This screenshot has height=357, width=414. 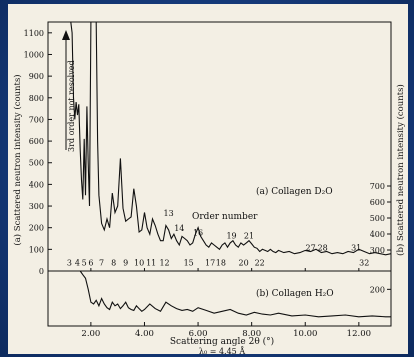 I want to click on y-tick-label-right: 700, so click(x=377, y=186).